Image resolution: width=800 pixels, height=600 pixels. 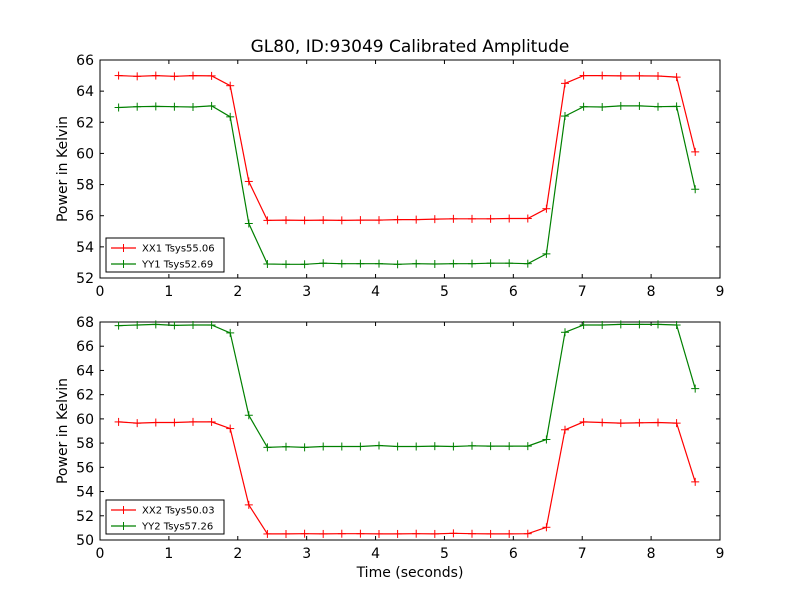 What do you see at coordinates (410, 573) in the screenshot?
I see `x-axis-label: Time (seconds)` at bounding box center [410, 573].